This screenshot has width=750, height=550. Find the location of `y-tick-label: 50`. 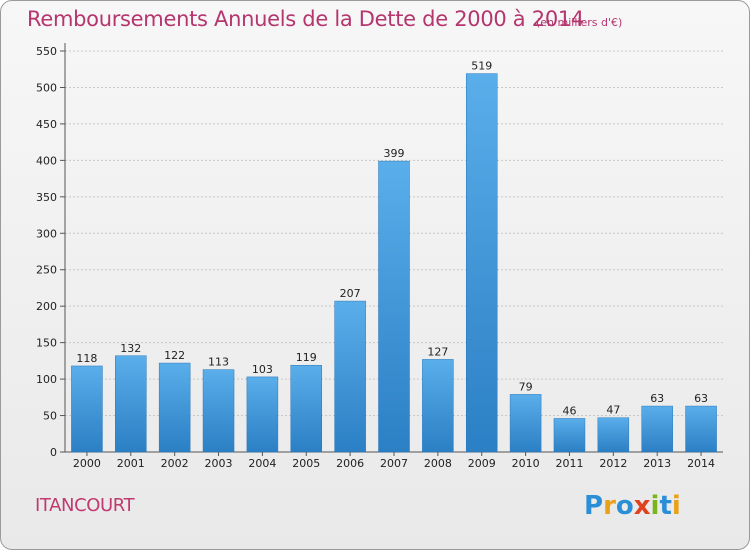

y-tick-label: 50 is located at coordinates (50, 416).